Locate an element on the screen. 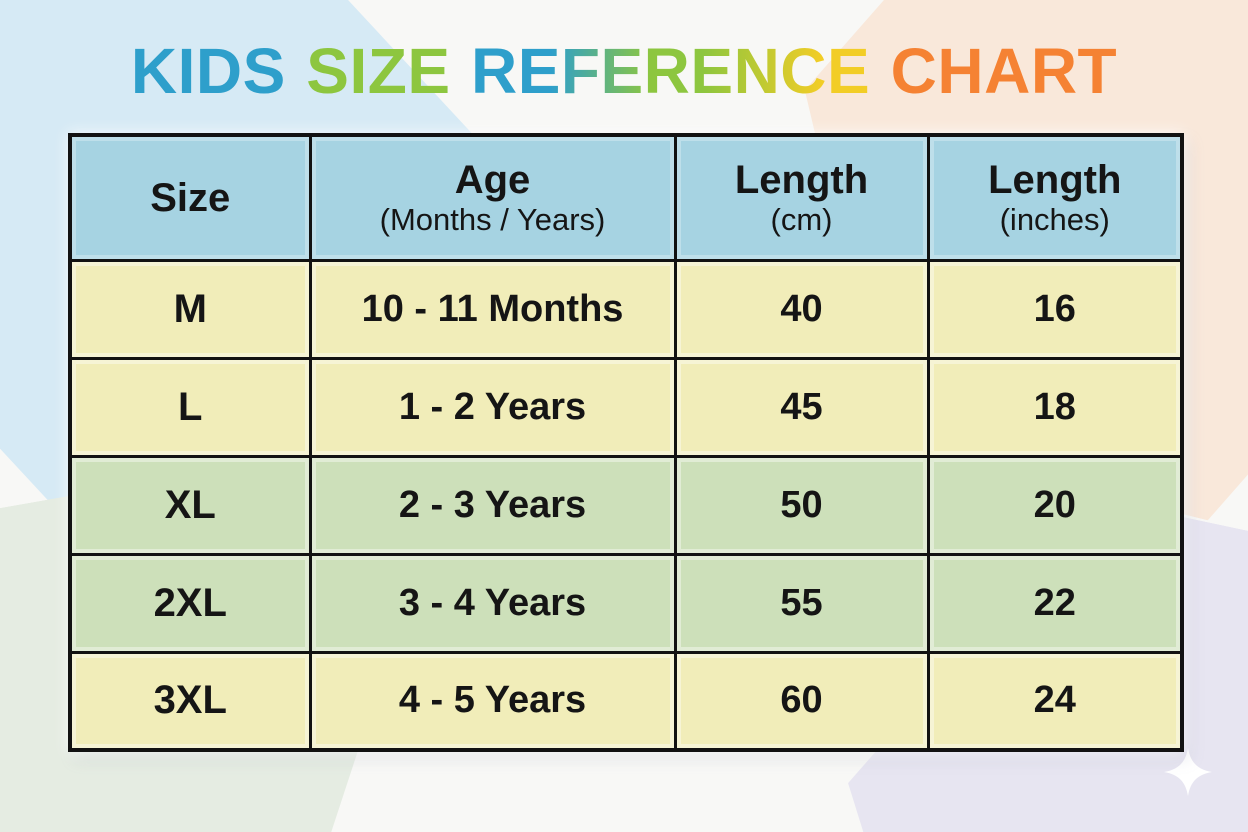 The image size is (1248, 832). column-header-label: Size is located at coordinates (190, 197).